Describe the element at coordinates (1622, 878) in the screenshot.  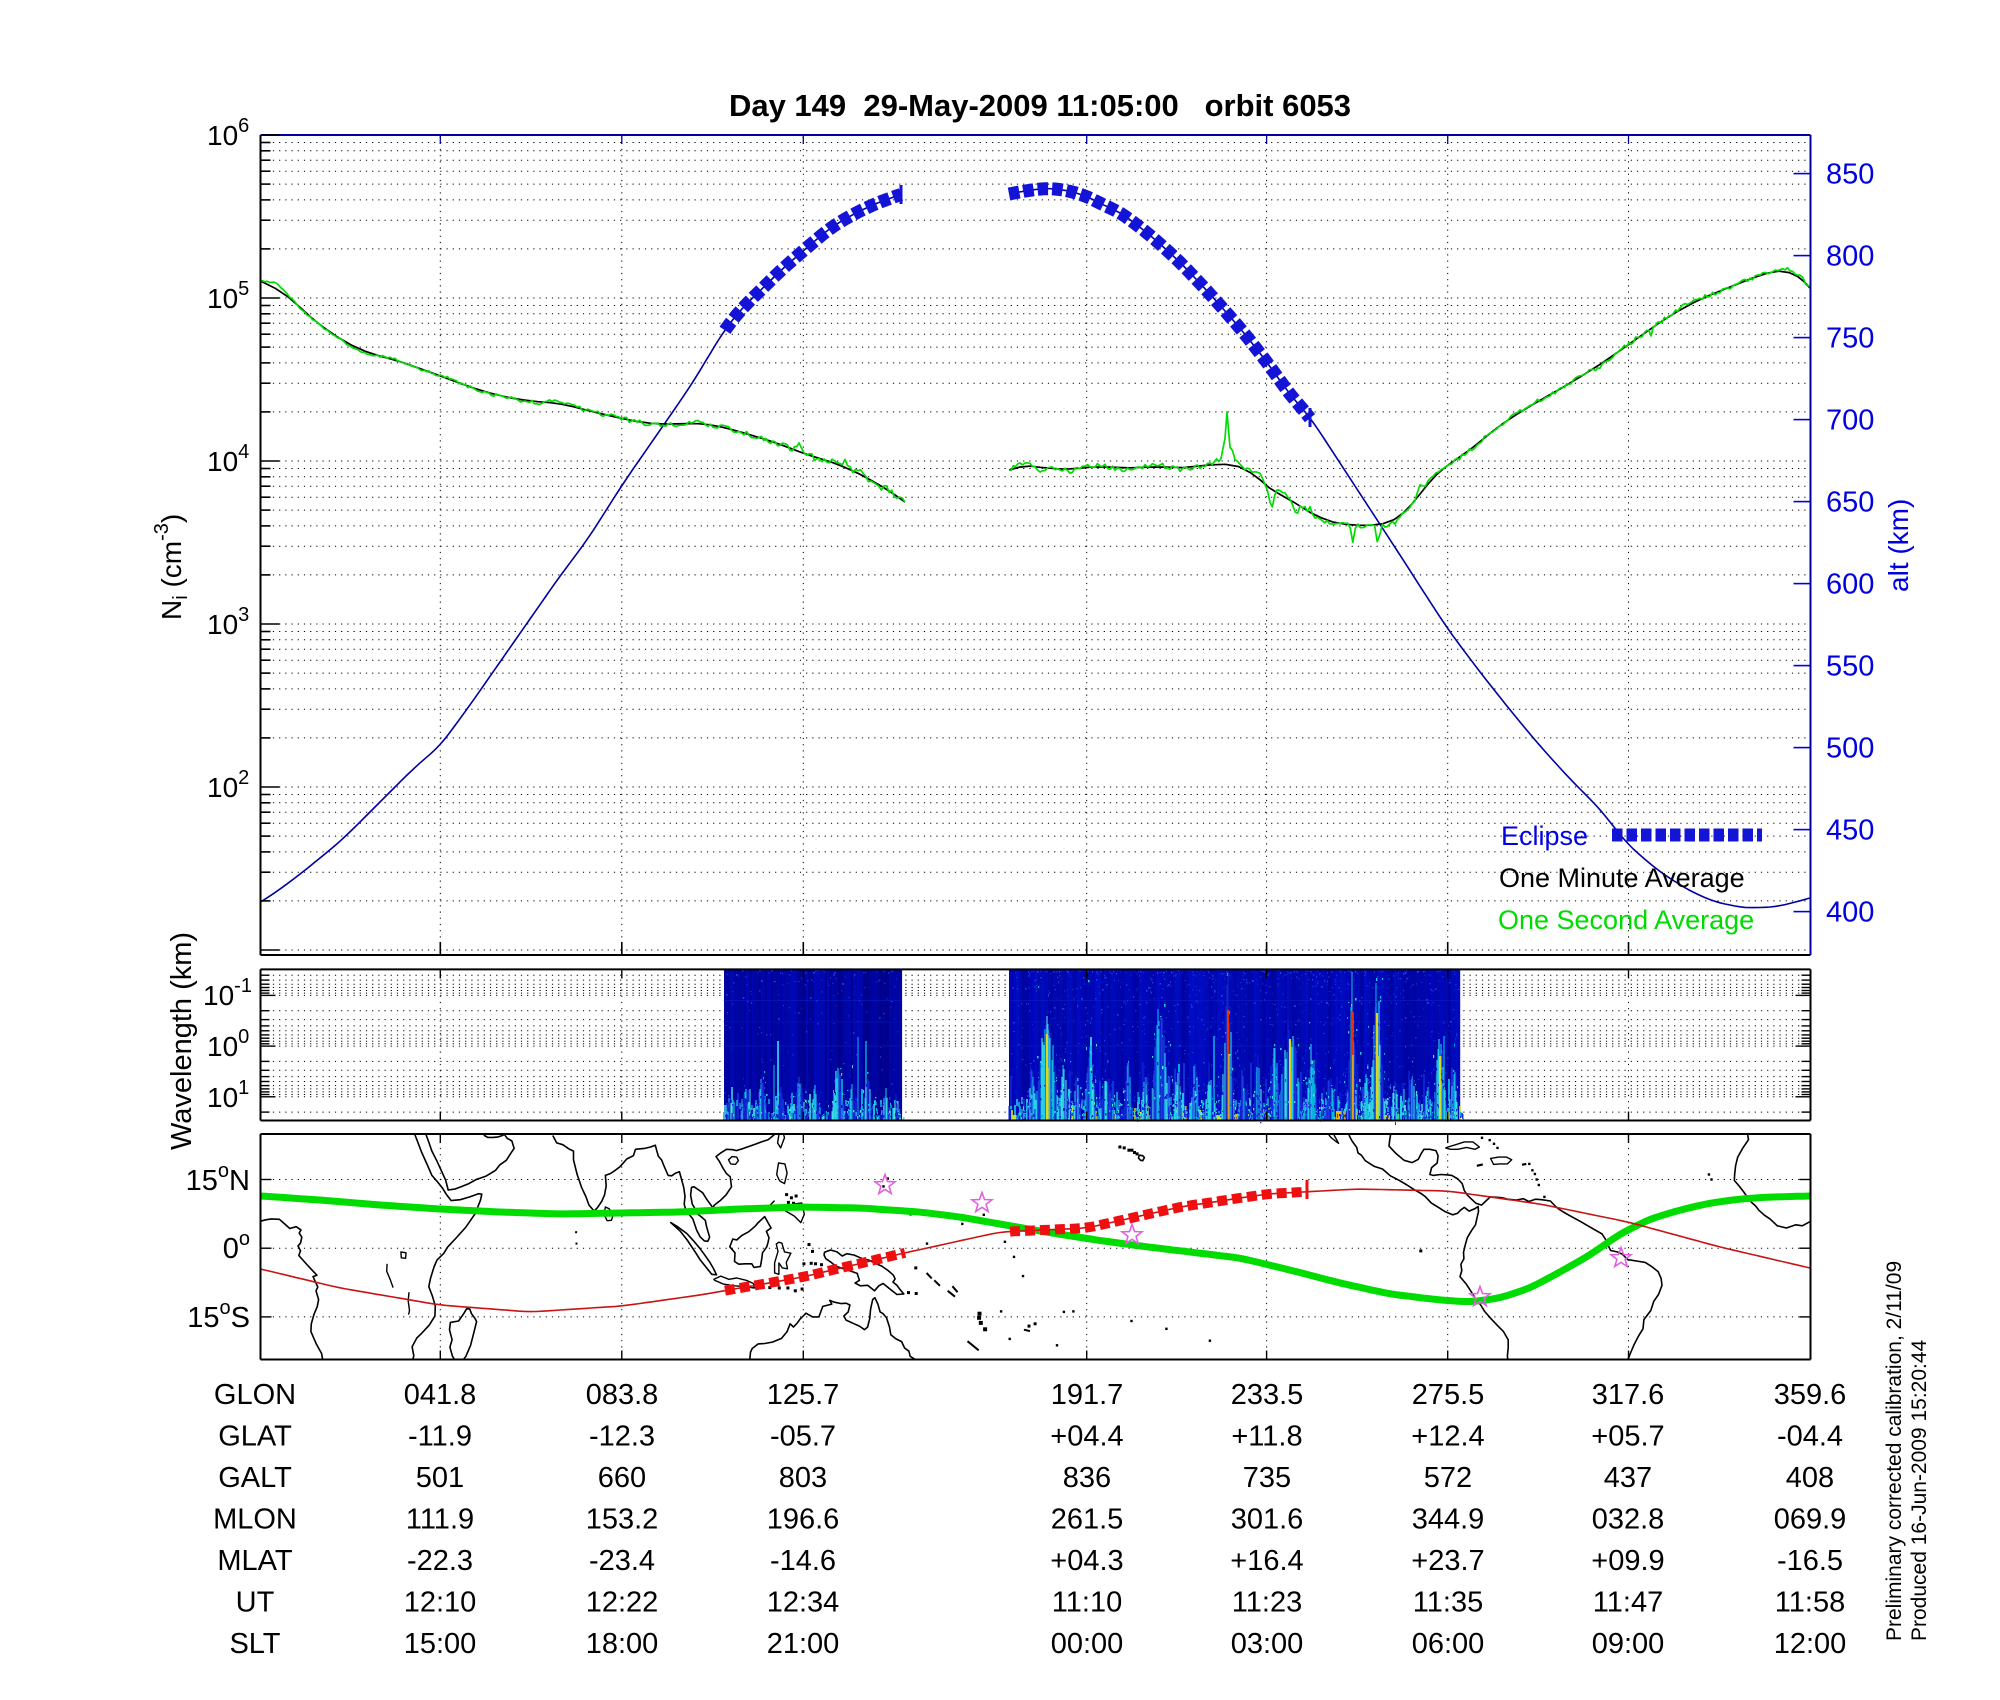
I see `svg-text: One Minute Average` at that location.